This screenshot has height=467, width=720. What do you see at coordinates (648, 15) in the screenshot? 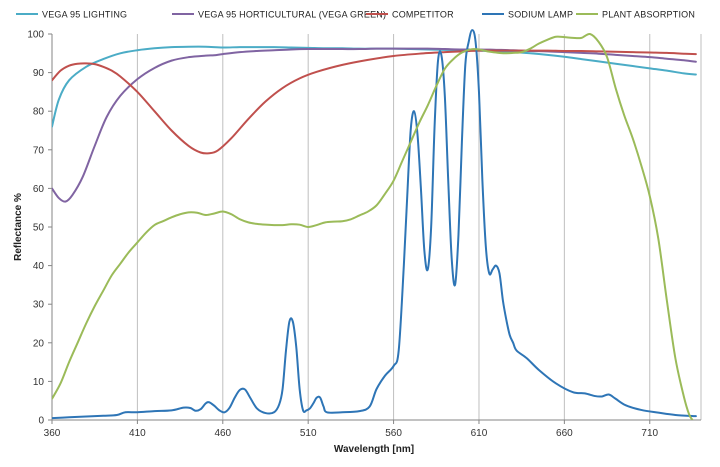
I see `legend-label-plant-absorption: PLANT ABSORPTION` at bounding box center [648, 15].